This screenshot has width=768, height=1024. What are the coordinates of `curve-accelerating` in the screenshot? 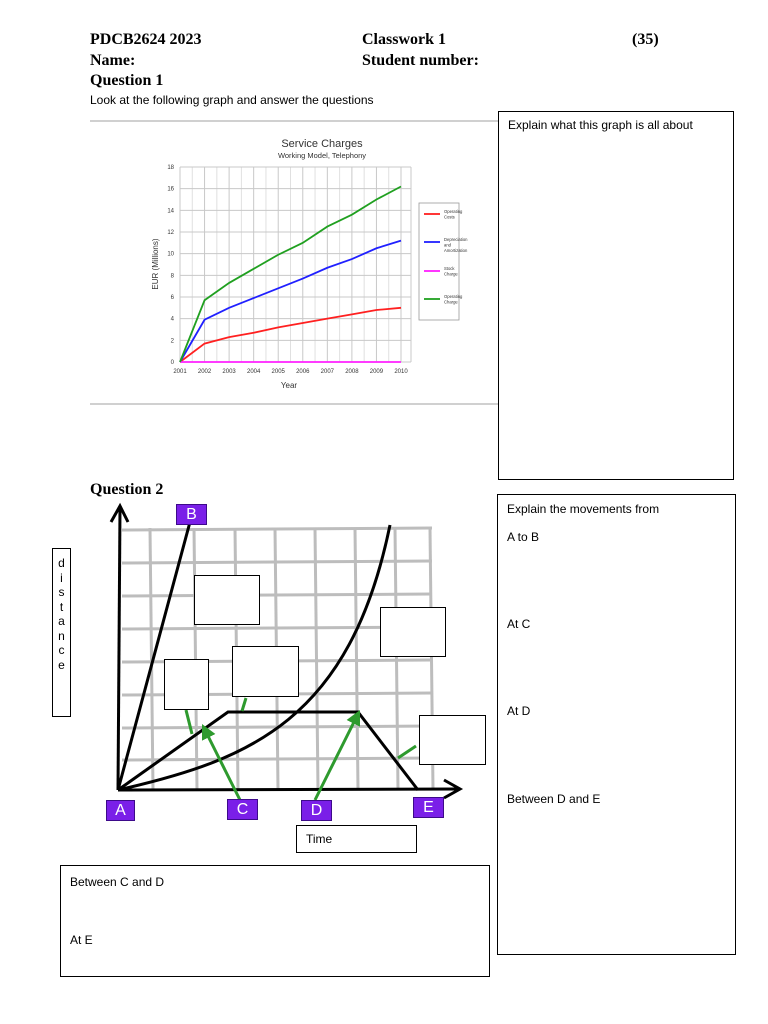 It's located at (254, 658).